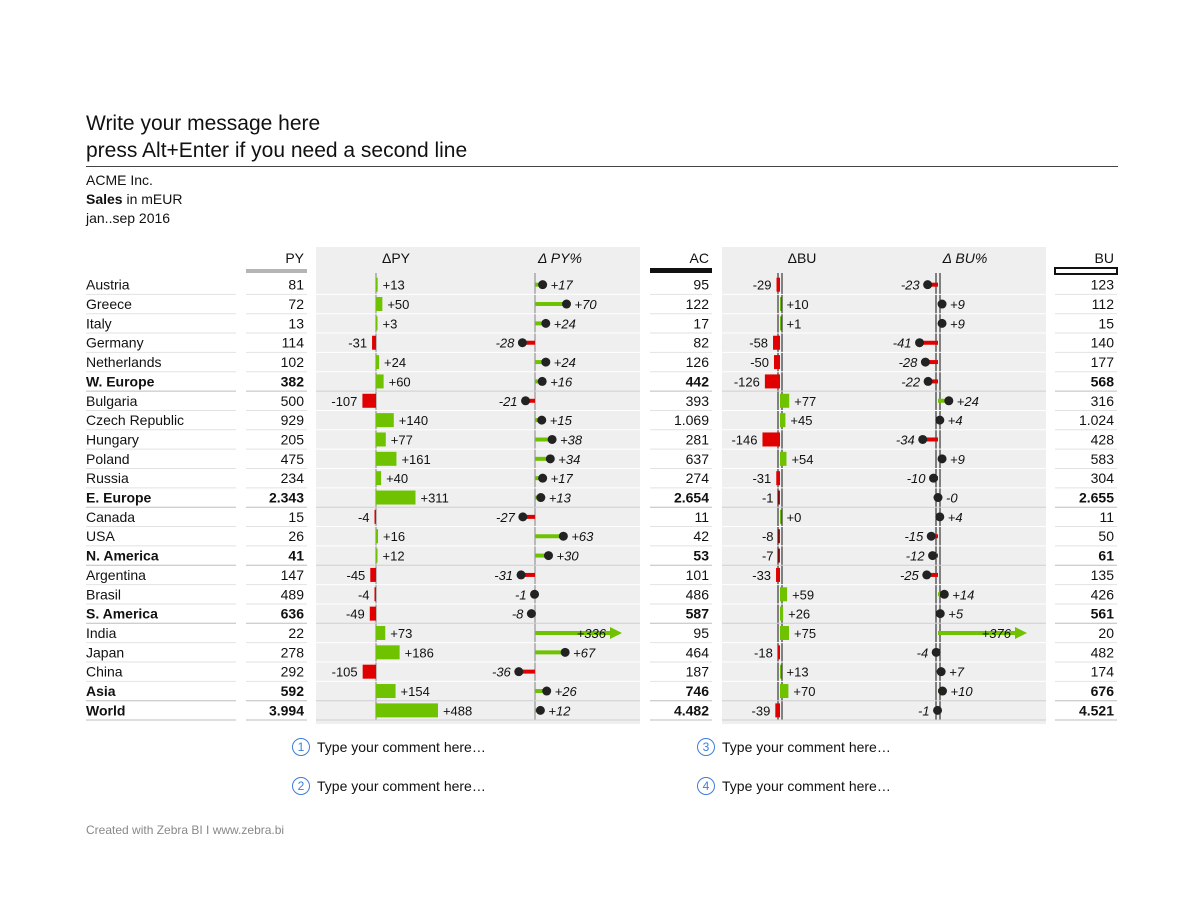  Describe the element at coordinates (601, 305) in the screenshot. I see `table-row: Greece 72 +50 +70 122 +10 +9 112` at that location.